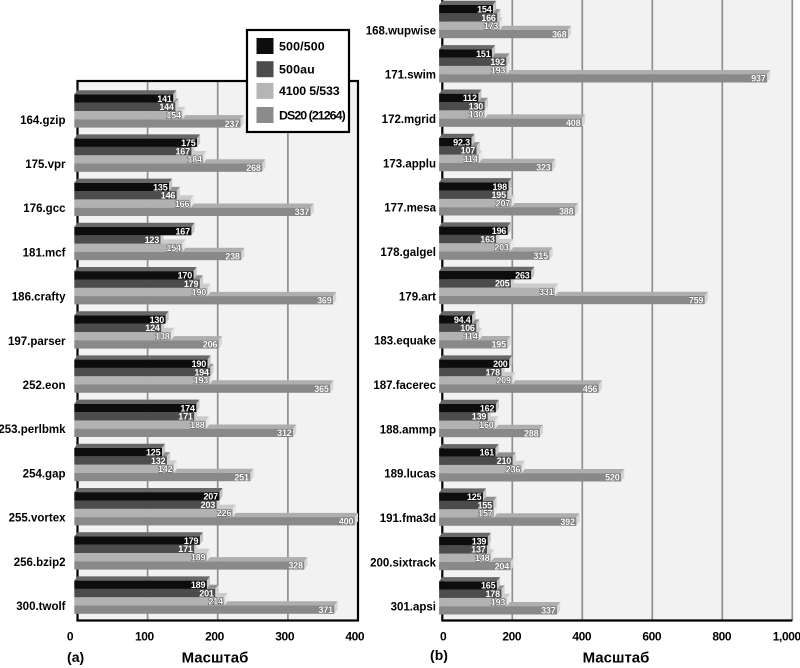 The image size is (800, 668). I want to click on svg-text: 138, so click(162, 336).